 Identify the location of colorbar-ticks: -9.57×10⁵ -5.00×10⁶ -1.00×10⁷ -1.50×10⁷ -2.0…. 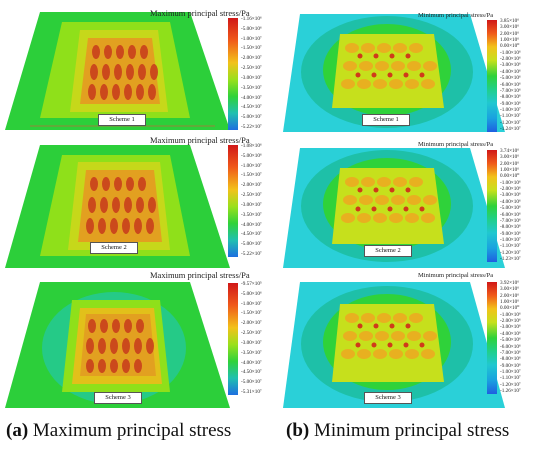
(276, 338).